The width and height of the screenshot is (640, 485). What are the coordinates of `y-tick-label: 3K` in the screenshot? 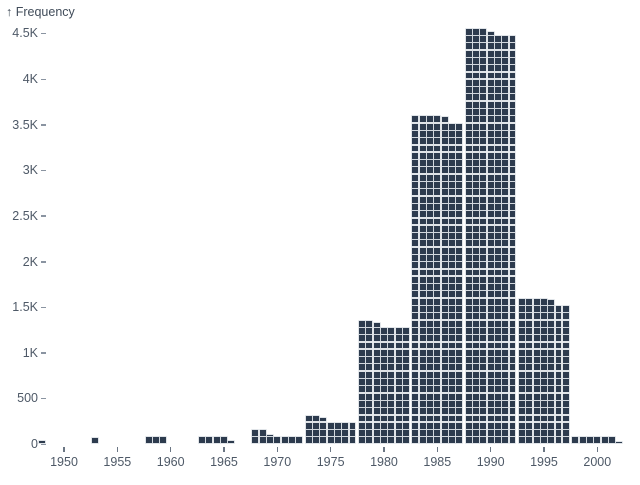 It's located at (30, 170).